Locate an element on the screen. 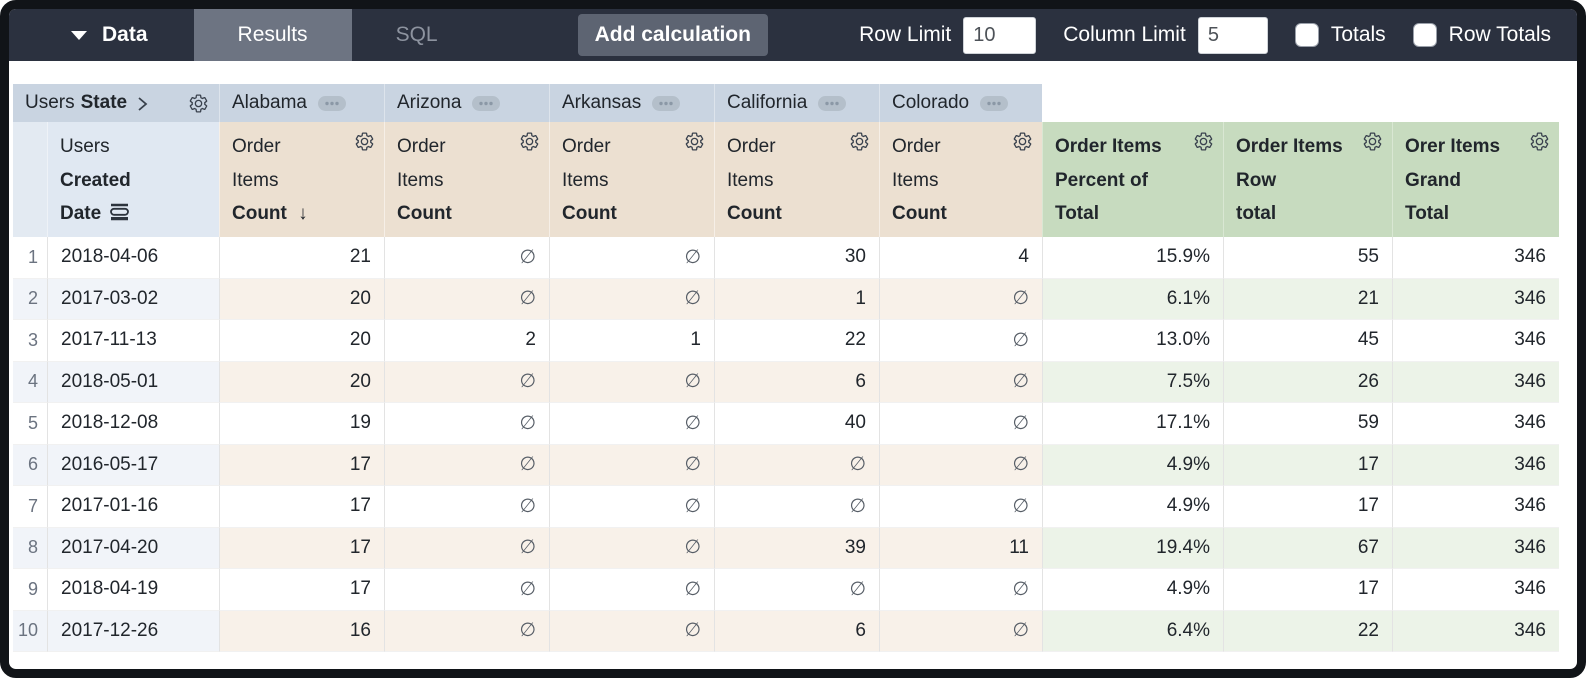  calculation-cell: 21 is located at coordinates (1307, 299).